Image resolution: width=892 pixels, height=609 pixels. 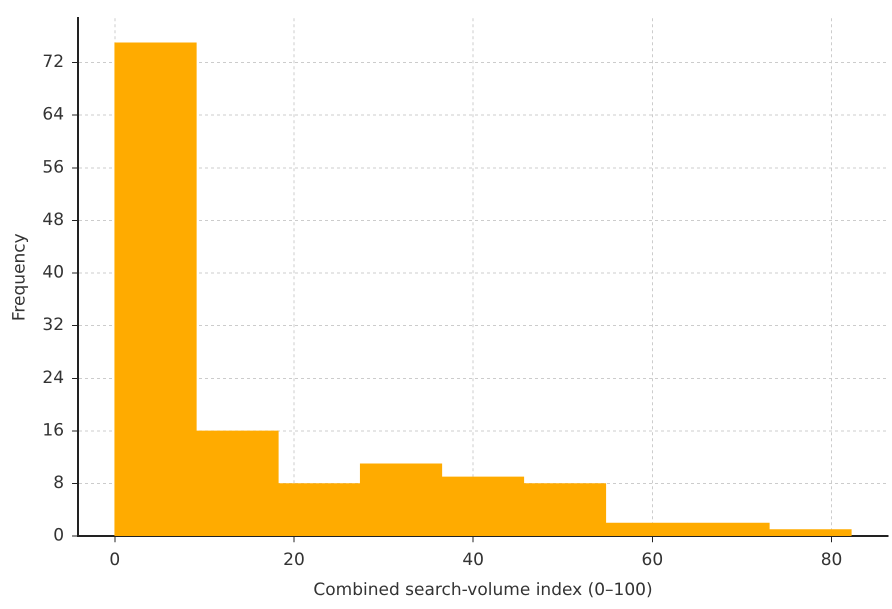 What do you see at coordinates (294, 560) in the screenshot?
I see `x-tick-label: 20` at bounding box center [294, 560].